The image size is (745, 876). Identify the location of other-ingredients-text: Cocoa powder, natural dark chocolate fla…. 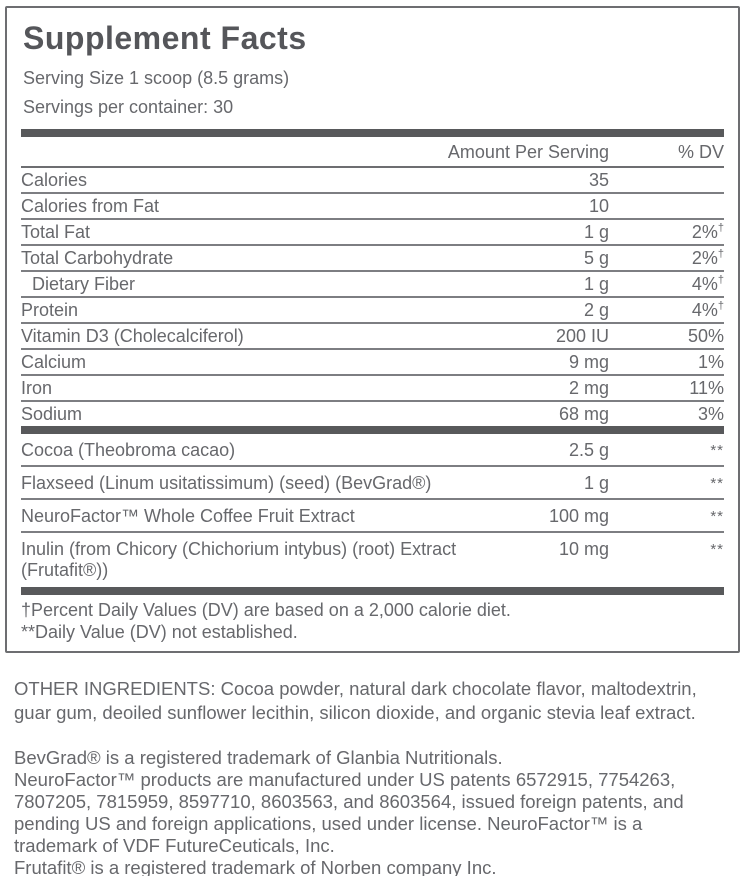
(355, 700).